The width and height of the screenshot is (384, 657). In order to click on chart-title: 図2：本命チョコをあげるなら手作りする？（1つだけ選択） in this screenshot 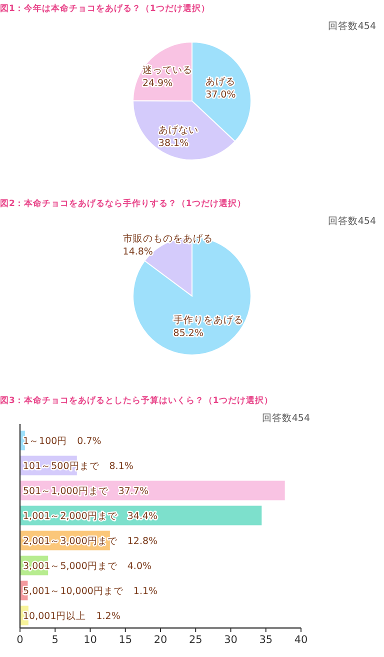, I will do `click(123, 203)`.